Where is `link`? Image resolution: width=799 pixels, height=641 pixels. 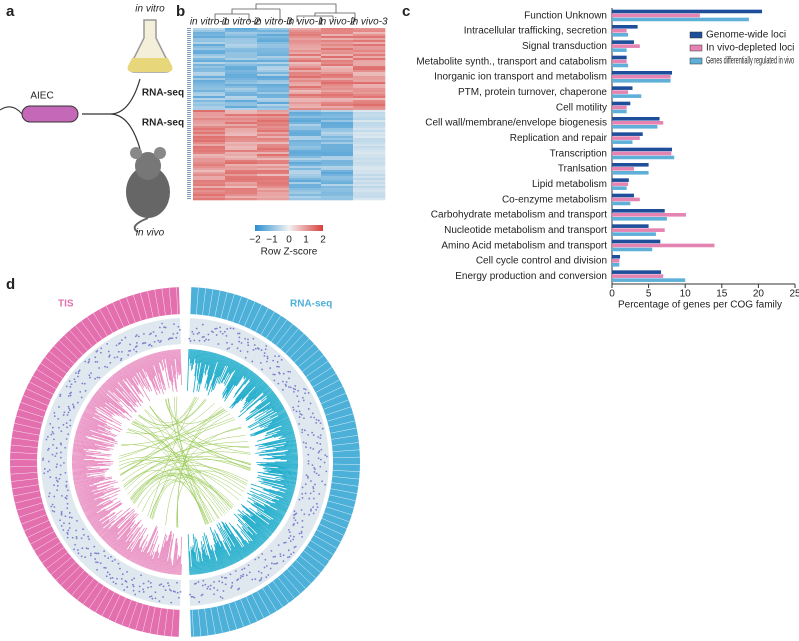 link is located at coordinates (187, 465).